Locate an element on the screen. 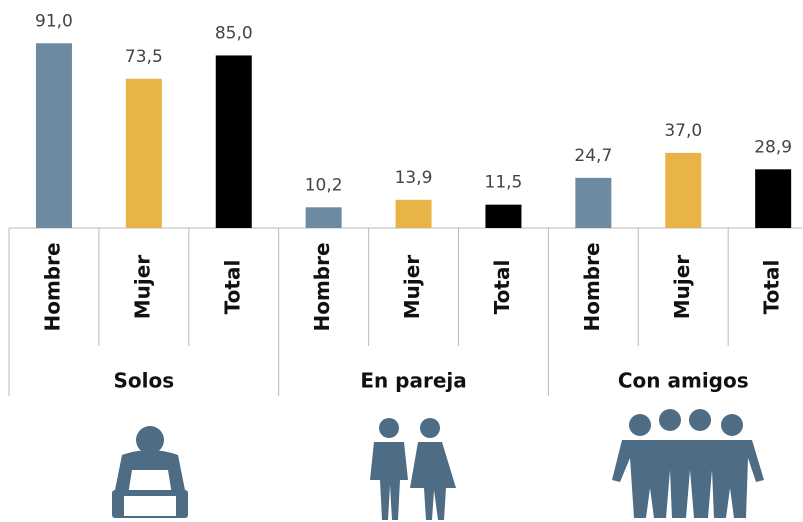 This screenshot has width=803, height=522. group-label: Solos is located at coordinates (144, 381).